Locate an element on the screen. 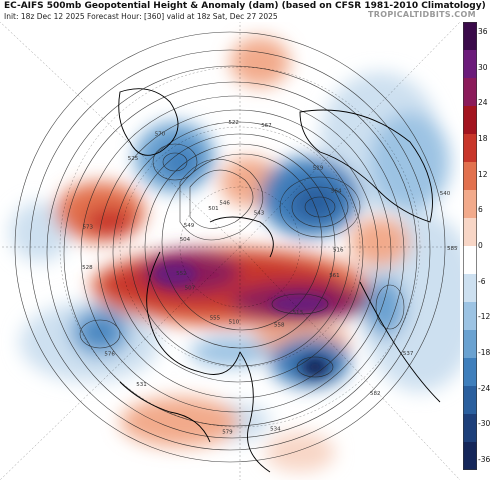 The image size is (491, 480). contour-label: 552 is located at coordinates (181, 274).